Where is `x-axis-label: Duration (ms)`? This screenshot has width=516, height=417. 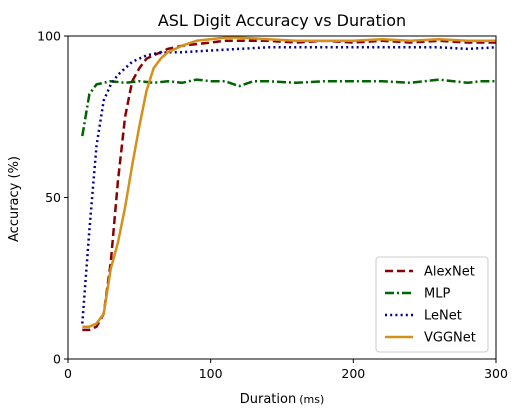
x-axis-label: Duration (ms) is located at coordinates (282, 399).